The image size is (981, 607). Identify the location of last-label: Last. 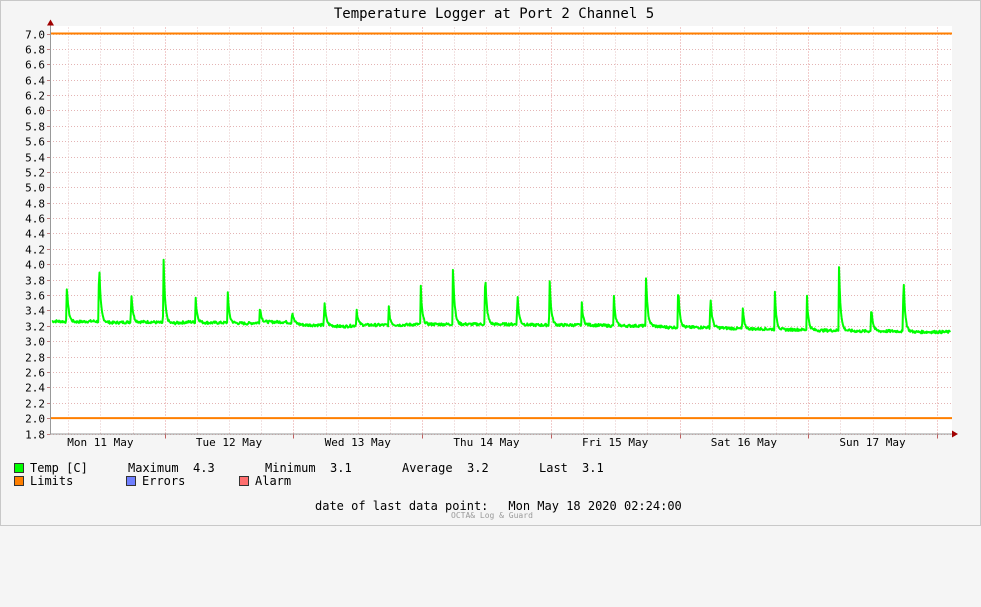
(553, 468).